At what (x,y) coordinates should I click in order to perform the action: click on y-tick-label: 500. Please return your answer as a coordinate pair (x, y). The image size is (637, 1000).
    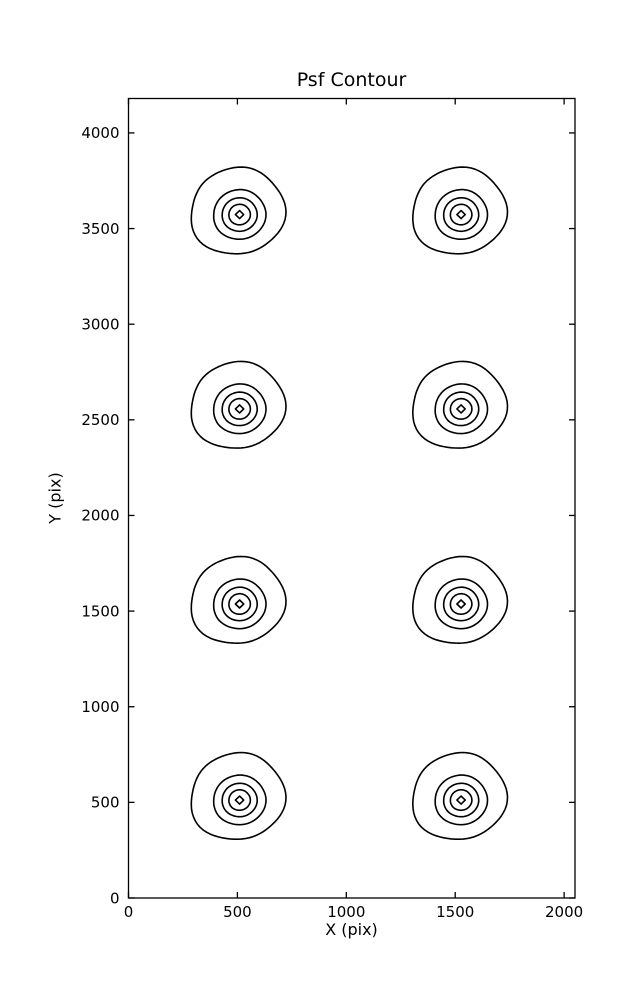
    Looking at the image, I should click on (105, 803).